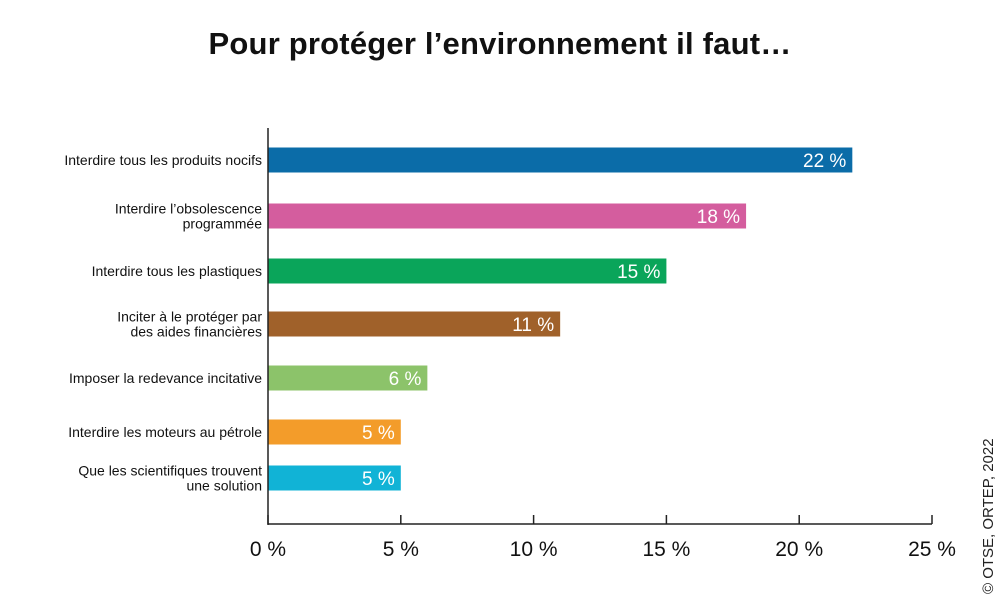  I want to click on bar-value-label-3: 15 %, so click(638, 272).